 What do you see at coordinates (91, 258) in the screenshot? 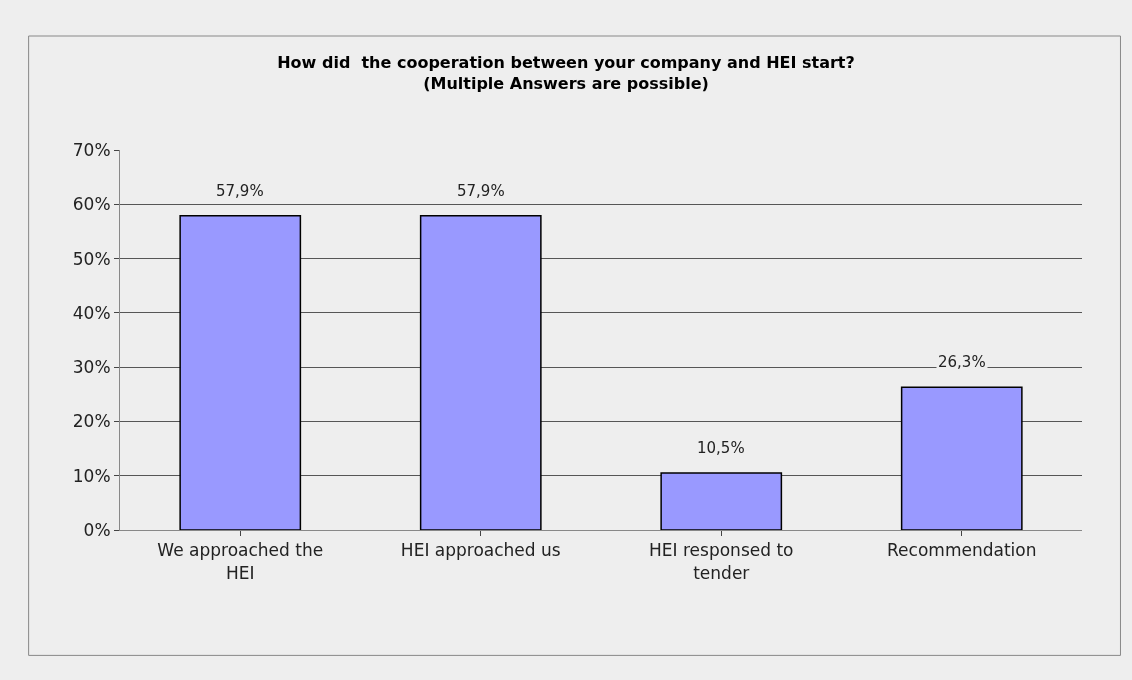
I see `y-tick-label: 50%` at bounding box center [91, 258].